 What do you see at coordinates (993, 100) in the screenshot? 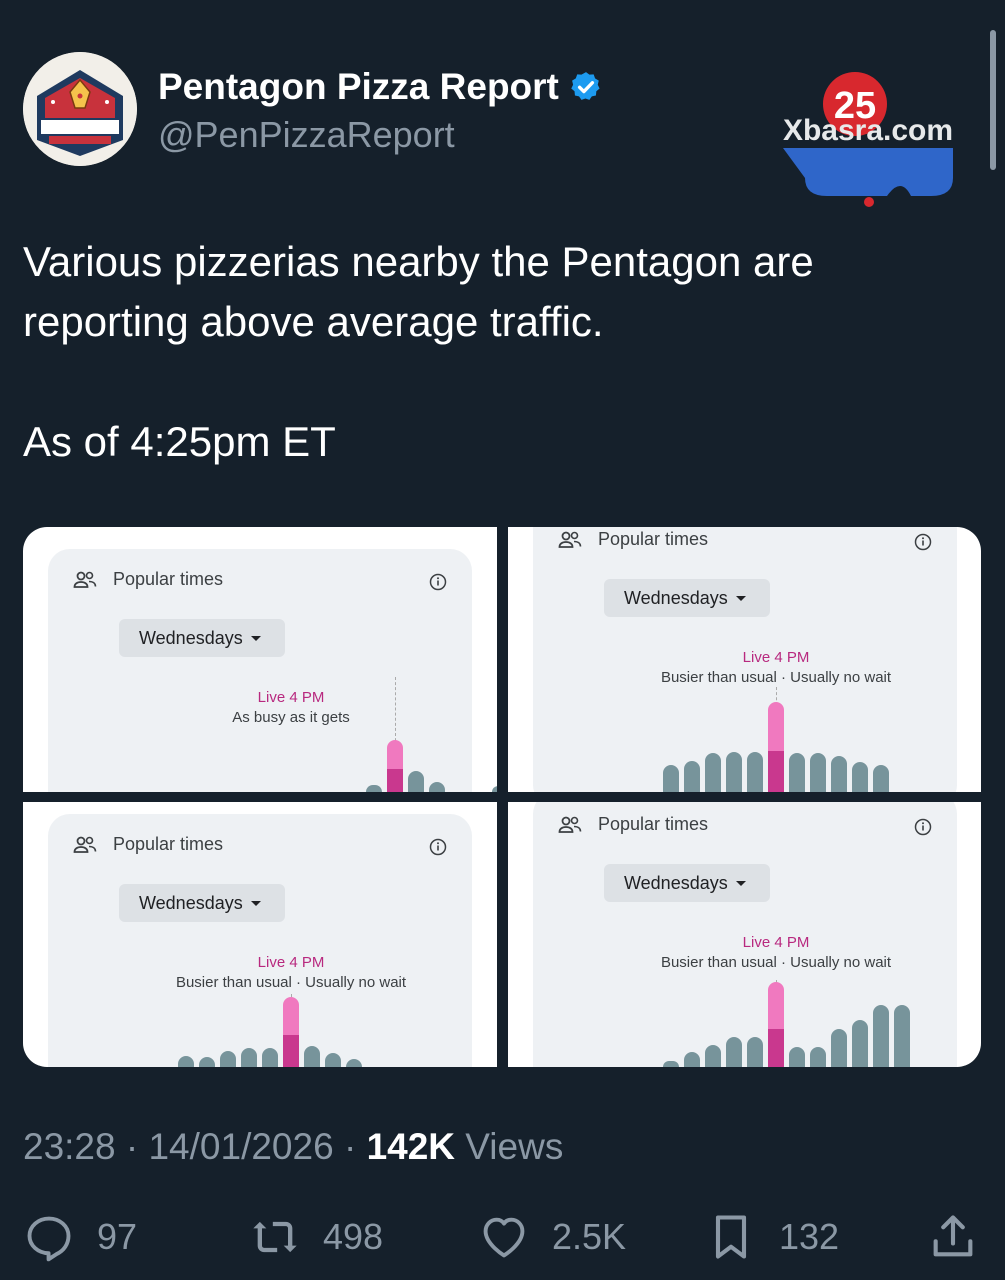
I see `scrollbar` at bounding box center [993, 100].